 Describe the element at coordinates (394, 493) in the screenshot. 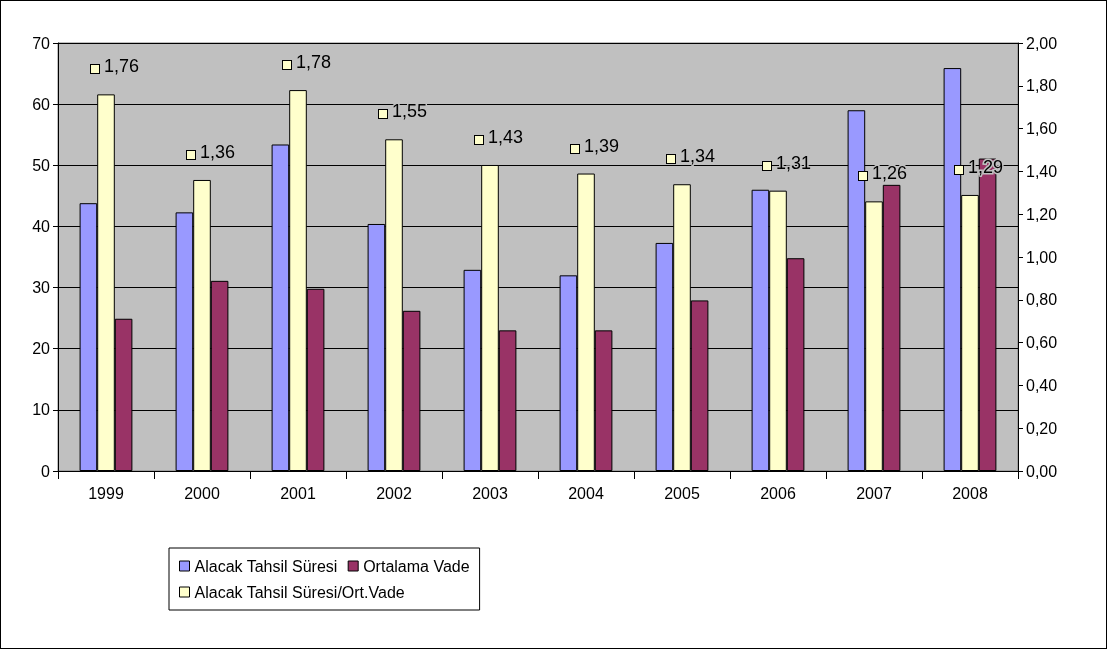

I see `x-tick-label: 2002` at that location.